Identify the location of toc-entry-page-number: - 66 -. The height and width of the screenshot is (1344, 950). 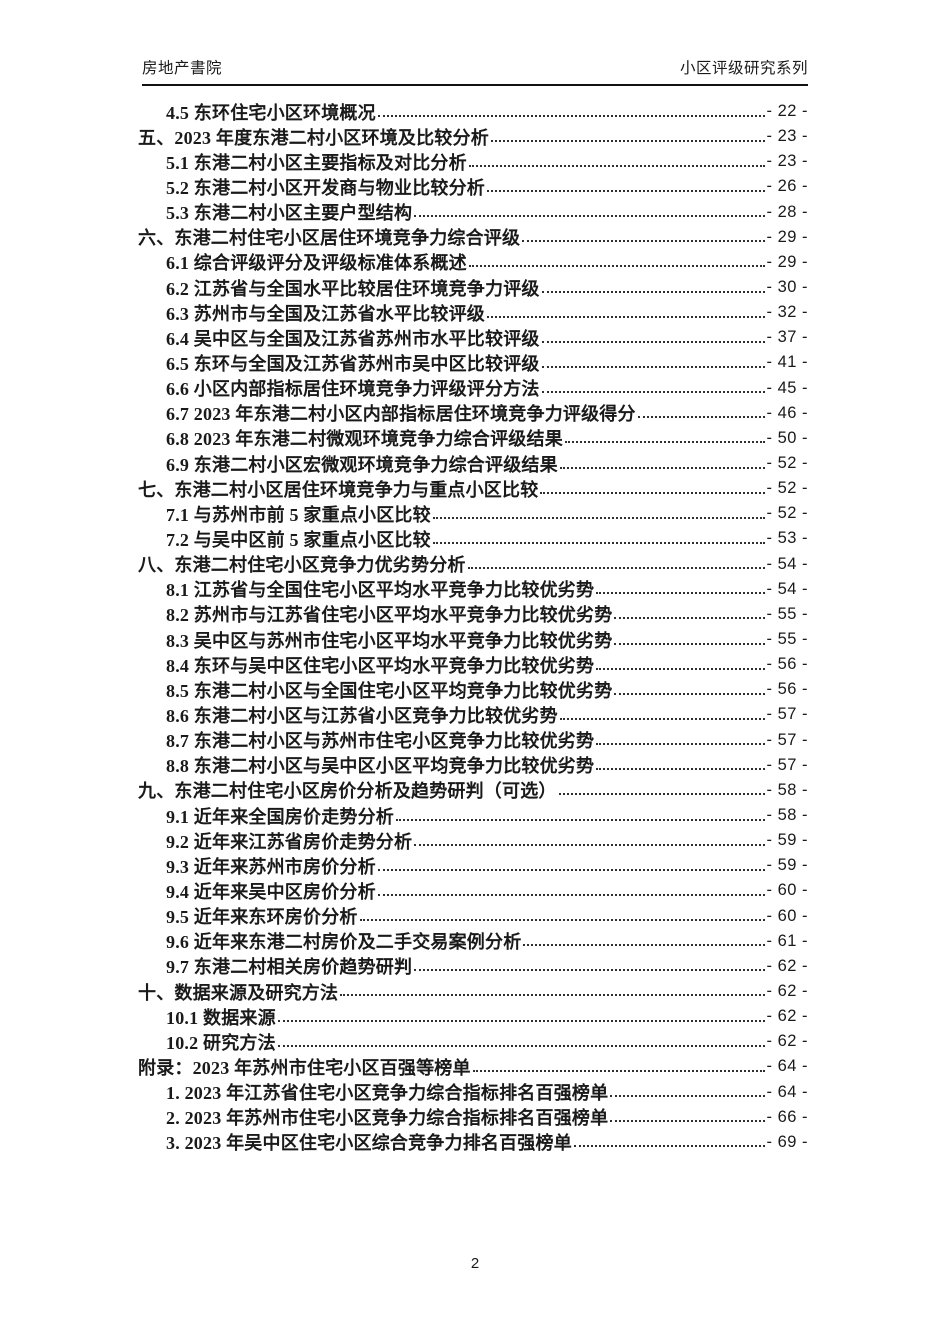
(787, 1116).